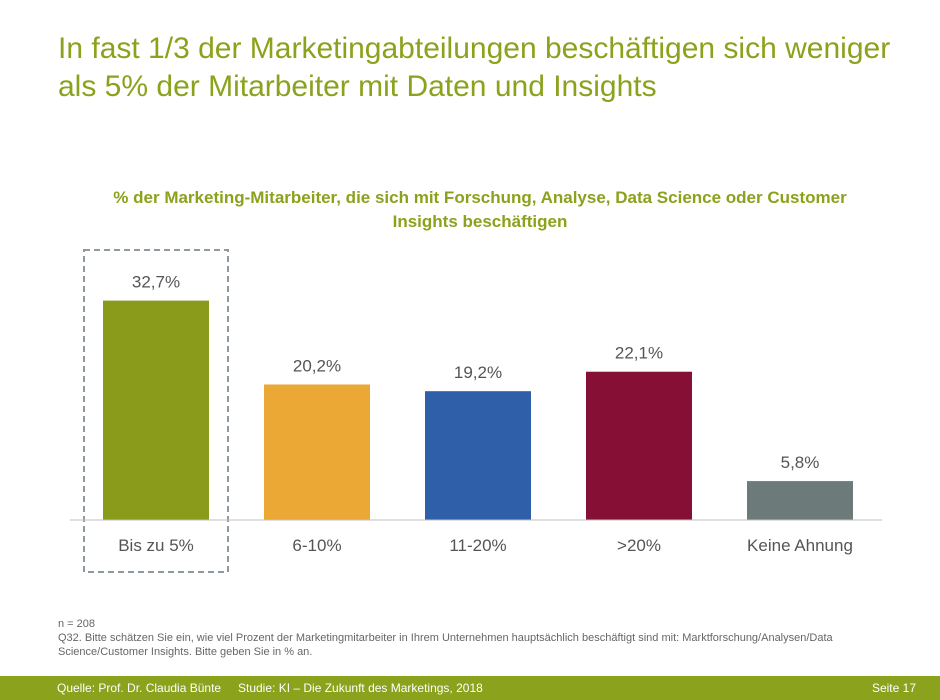 This screenshot has width=940, height=700. Describe the element at coordinates (156, 282) in the screenshot. I see `data-label-1: 32,7%` at that location.